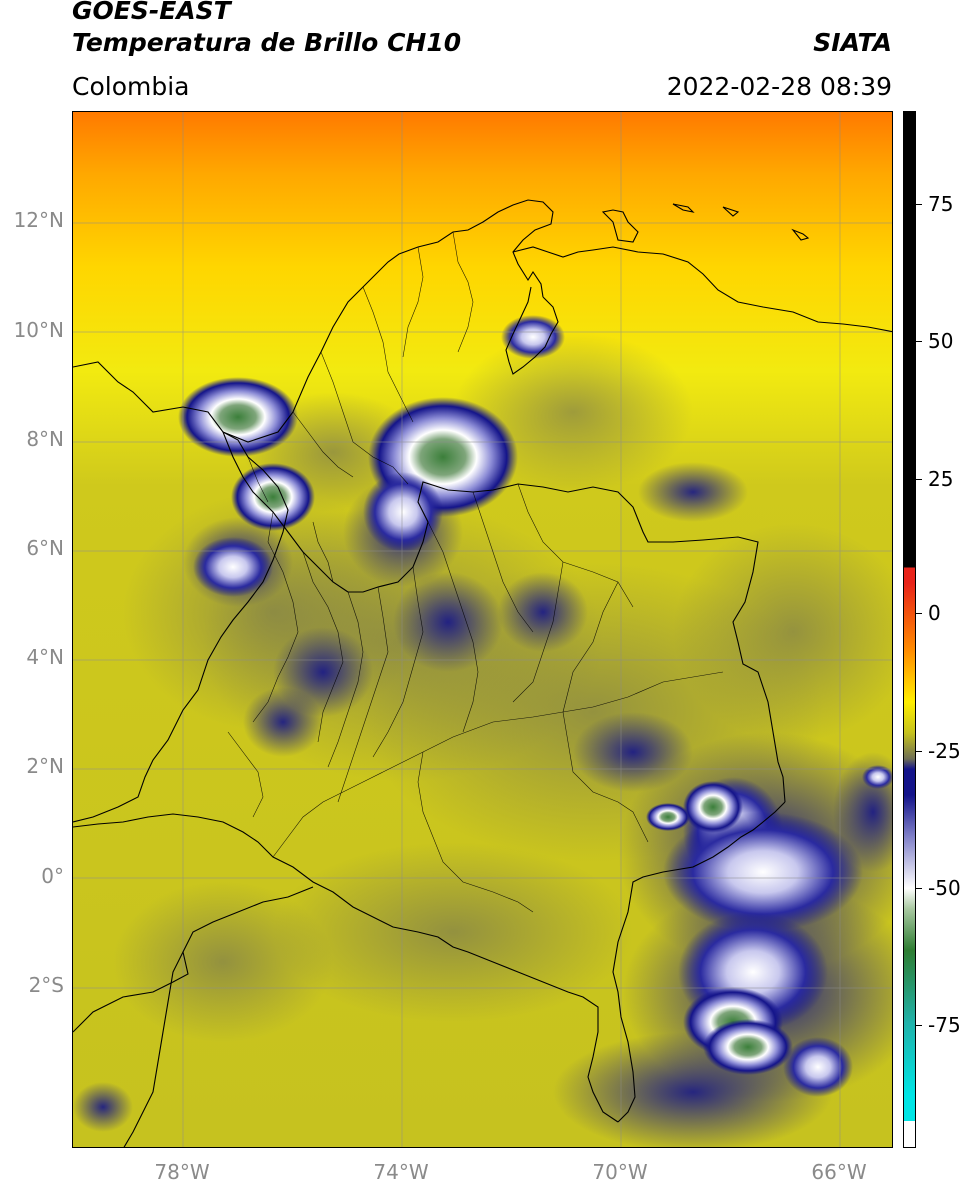 This screenshot has height=1190, width=966. Describe the element at coordinates (45, 657) in the screenshot. I see `lat-tick-4n: 4°N` at that location.